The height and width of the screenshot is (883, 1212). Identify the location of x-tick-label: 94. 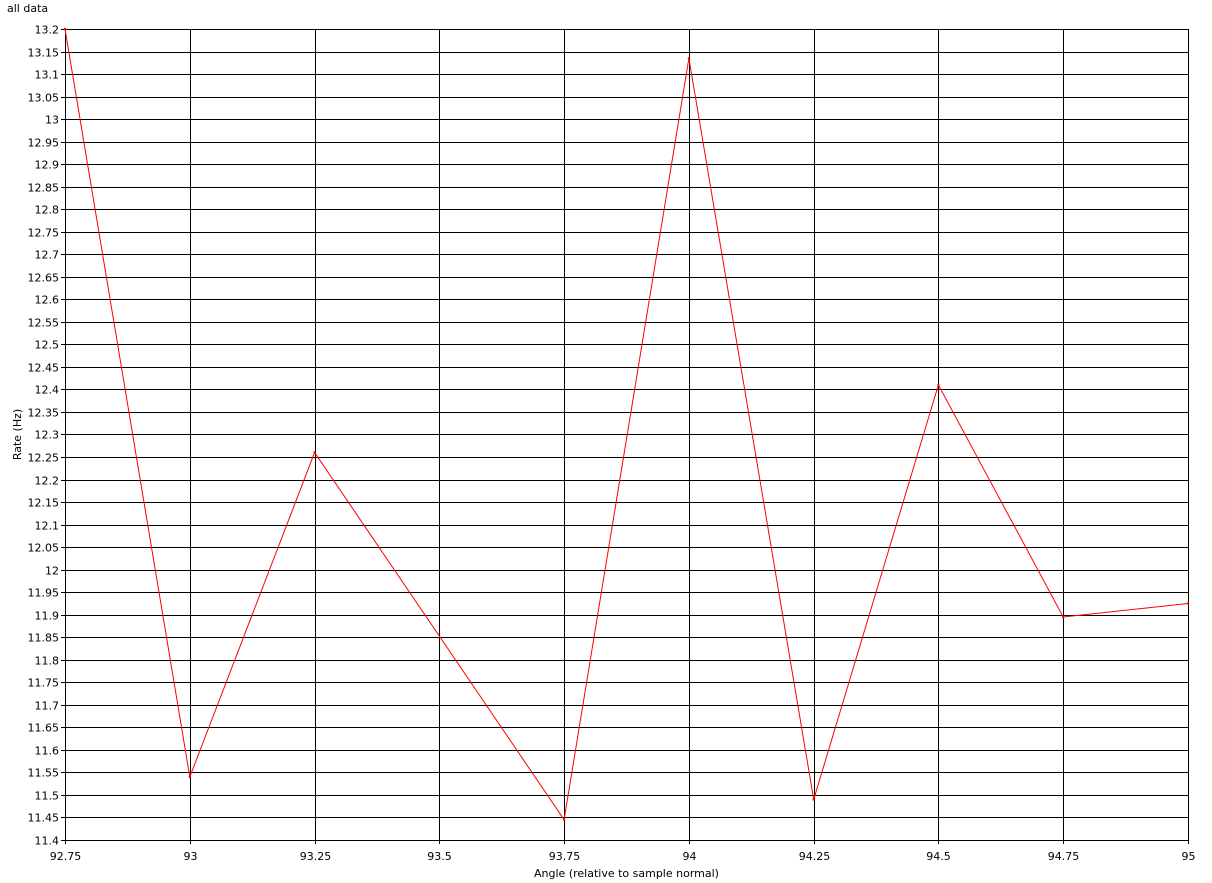
(690, 856).